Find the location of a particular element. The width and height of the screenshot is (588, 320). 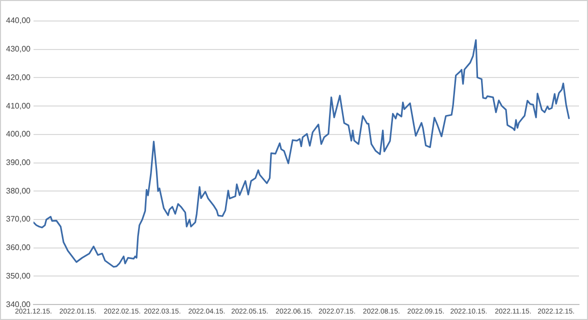

y-tick-label: 400,00 is located at coordinates (19, 134).